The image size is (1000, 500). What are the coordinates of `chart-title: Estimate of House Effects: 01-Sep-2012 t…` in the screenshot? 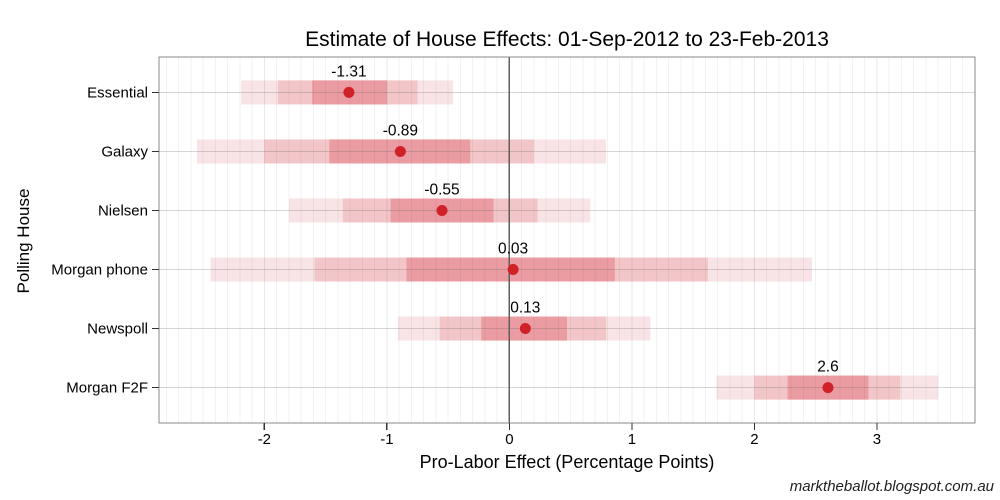 It's located at (567, 39).